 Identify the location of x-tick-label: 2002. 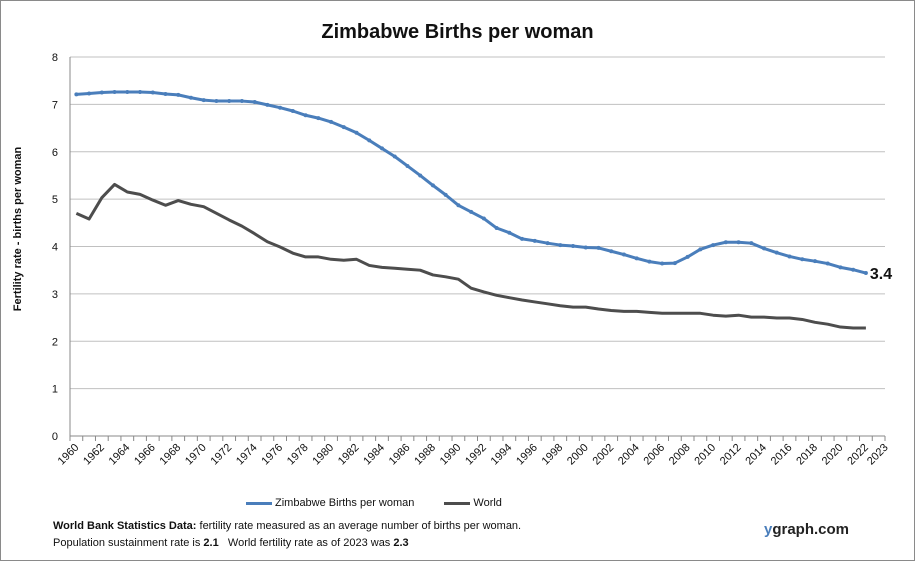
(604, 455).